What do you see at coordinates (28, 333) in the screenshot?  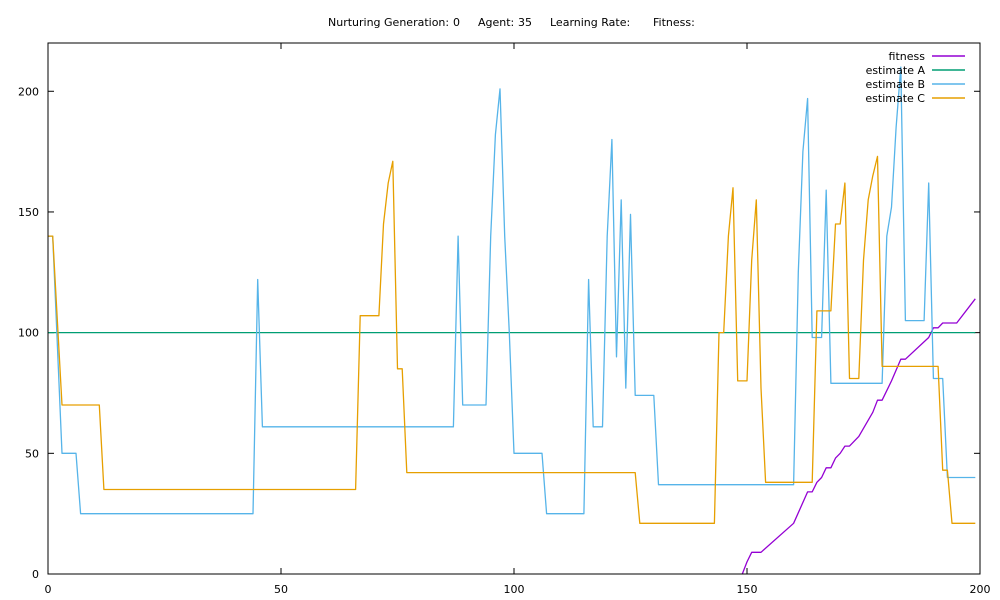 I see `y-tick-label: 100` at bounding box center [28, 333].